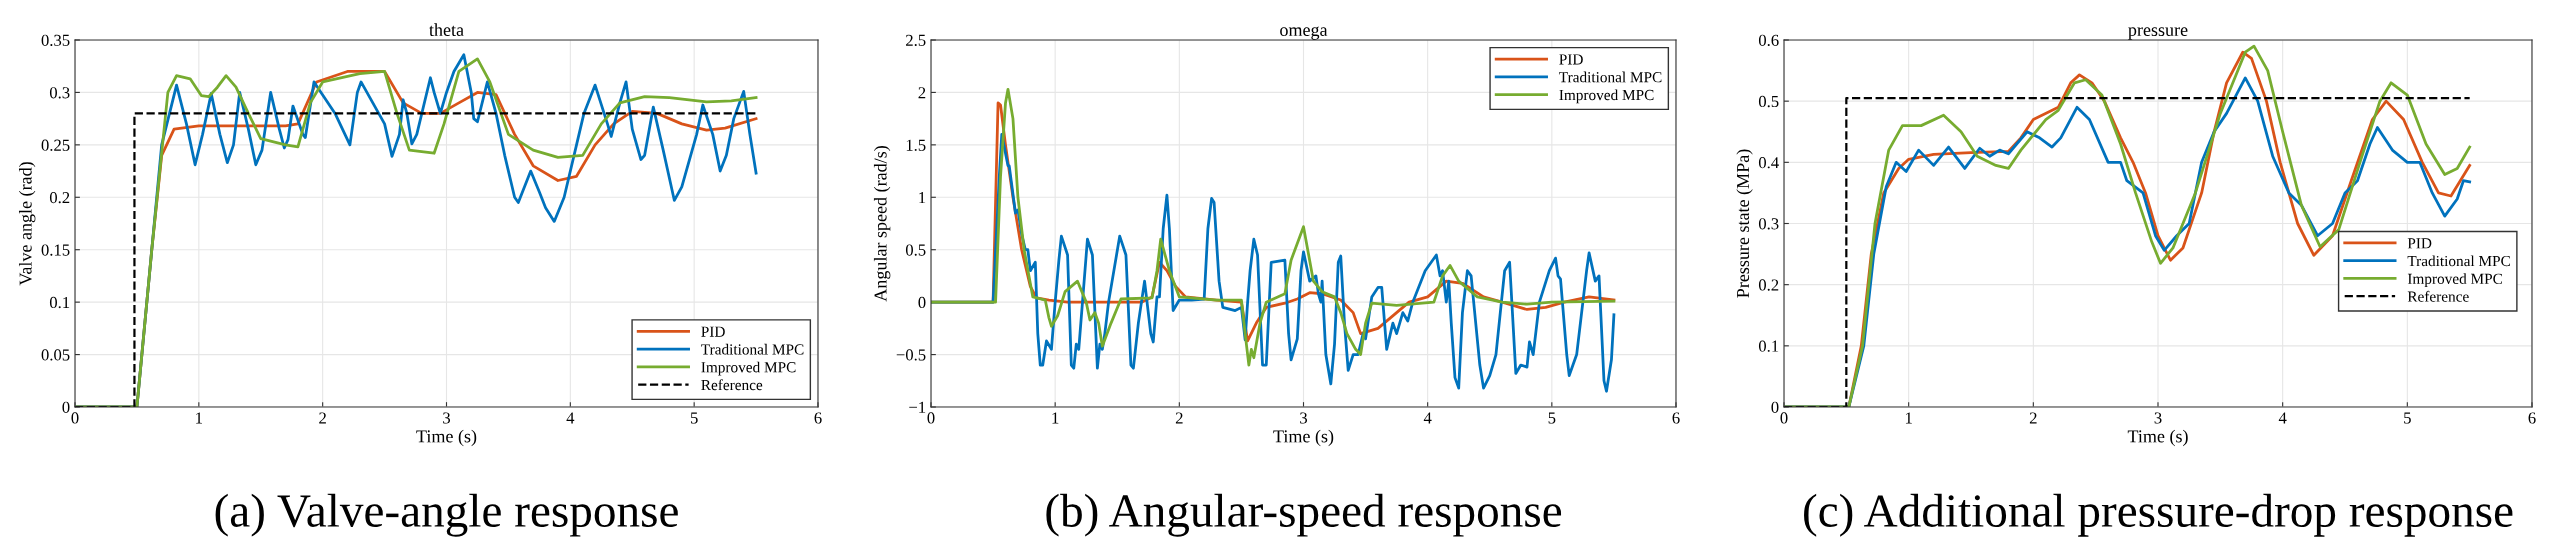 The width and height of the screenshot is (2552, 554). What do you see at coordinates (916, 40) in the screenshot?
I see `y-tick-label: 2.5` at bounding box center [916, 40].